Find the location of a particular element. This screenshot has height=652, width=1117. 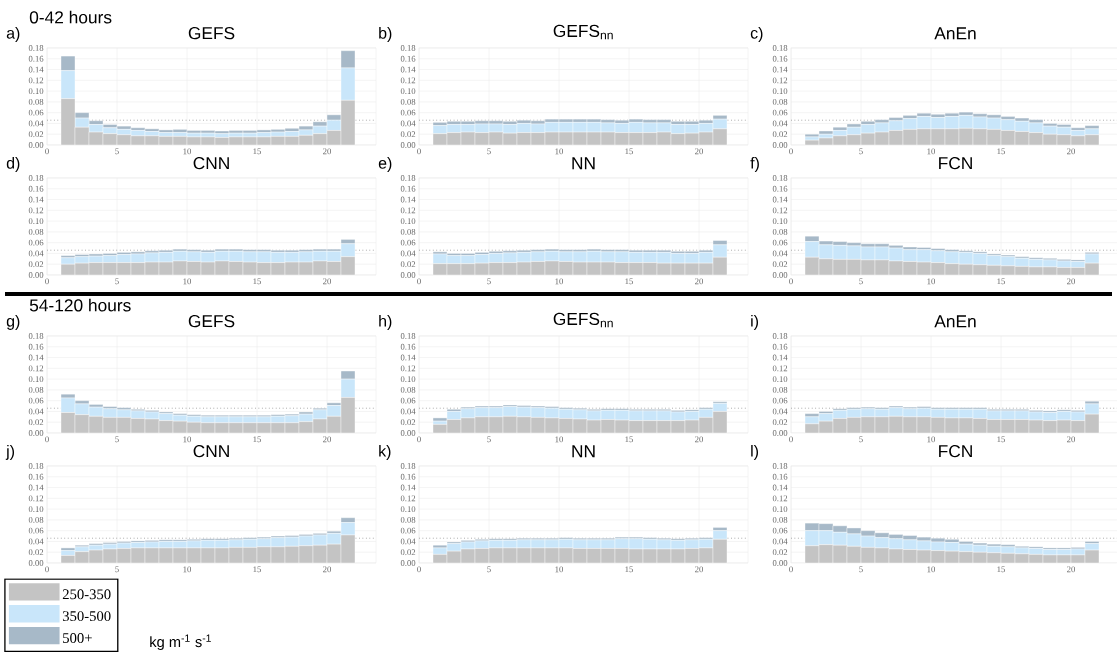

chart-title: AnEn is located at coordinates (955, 321).